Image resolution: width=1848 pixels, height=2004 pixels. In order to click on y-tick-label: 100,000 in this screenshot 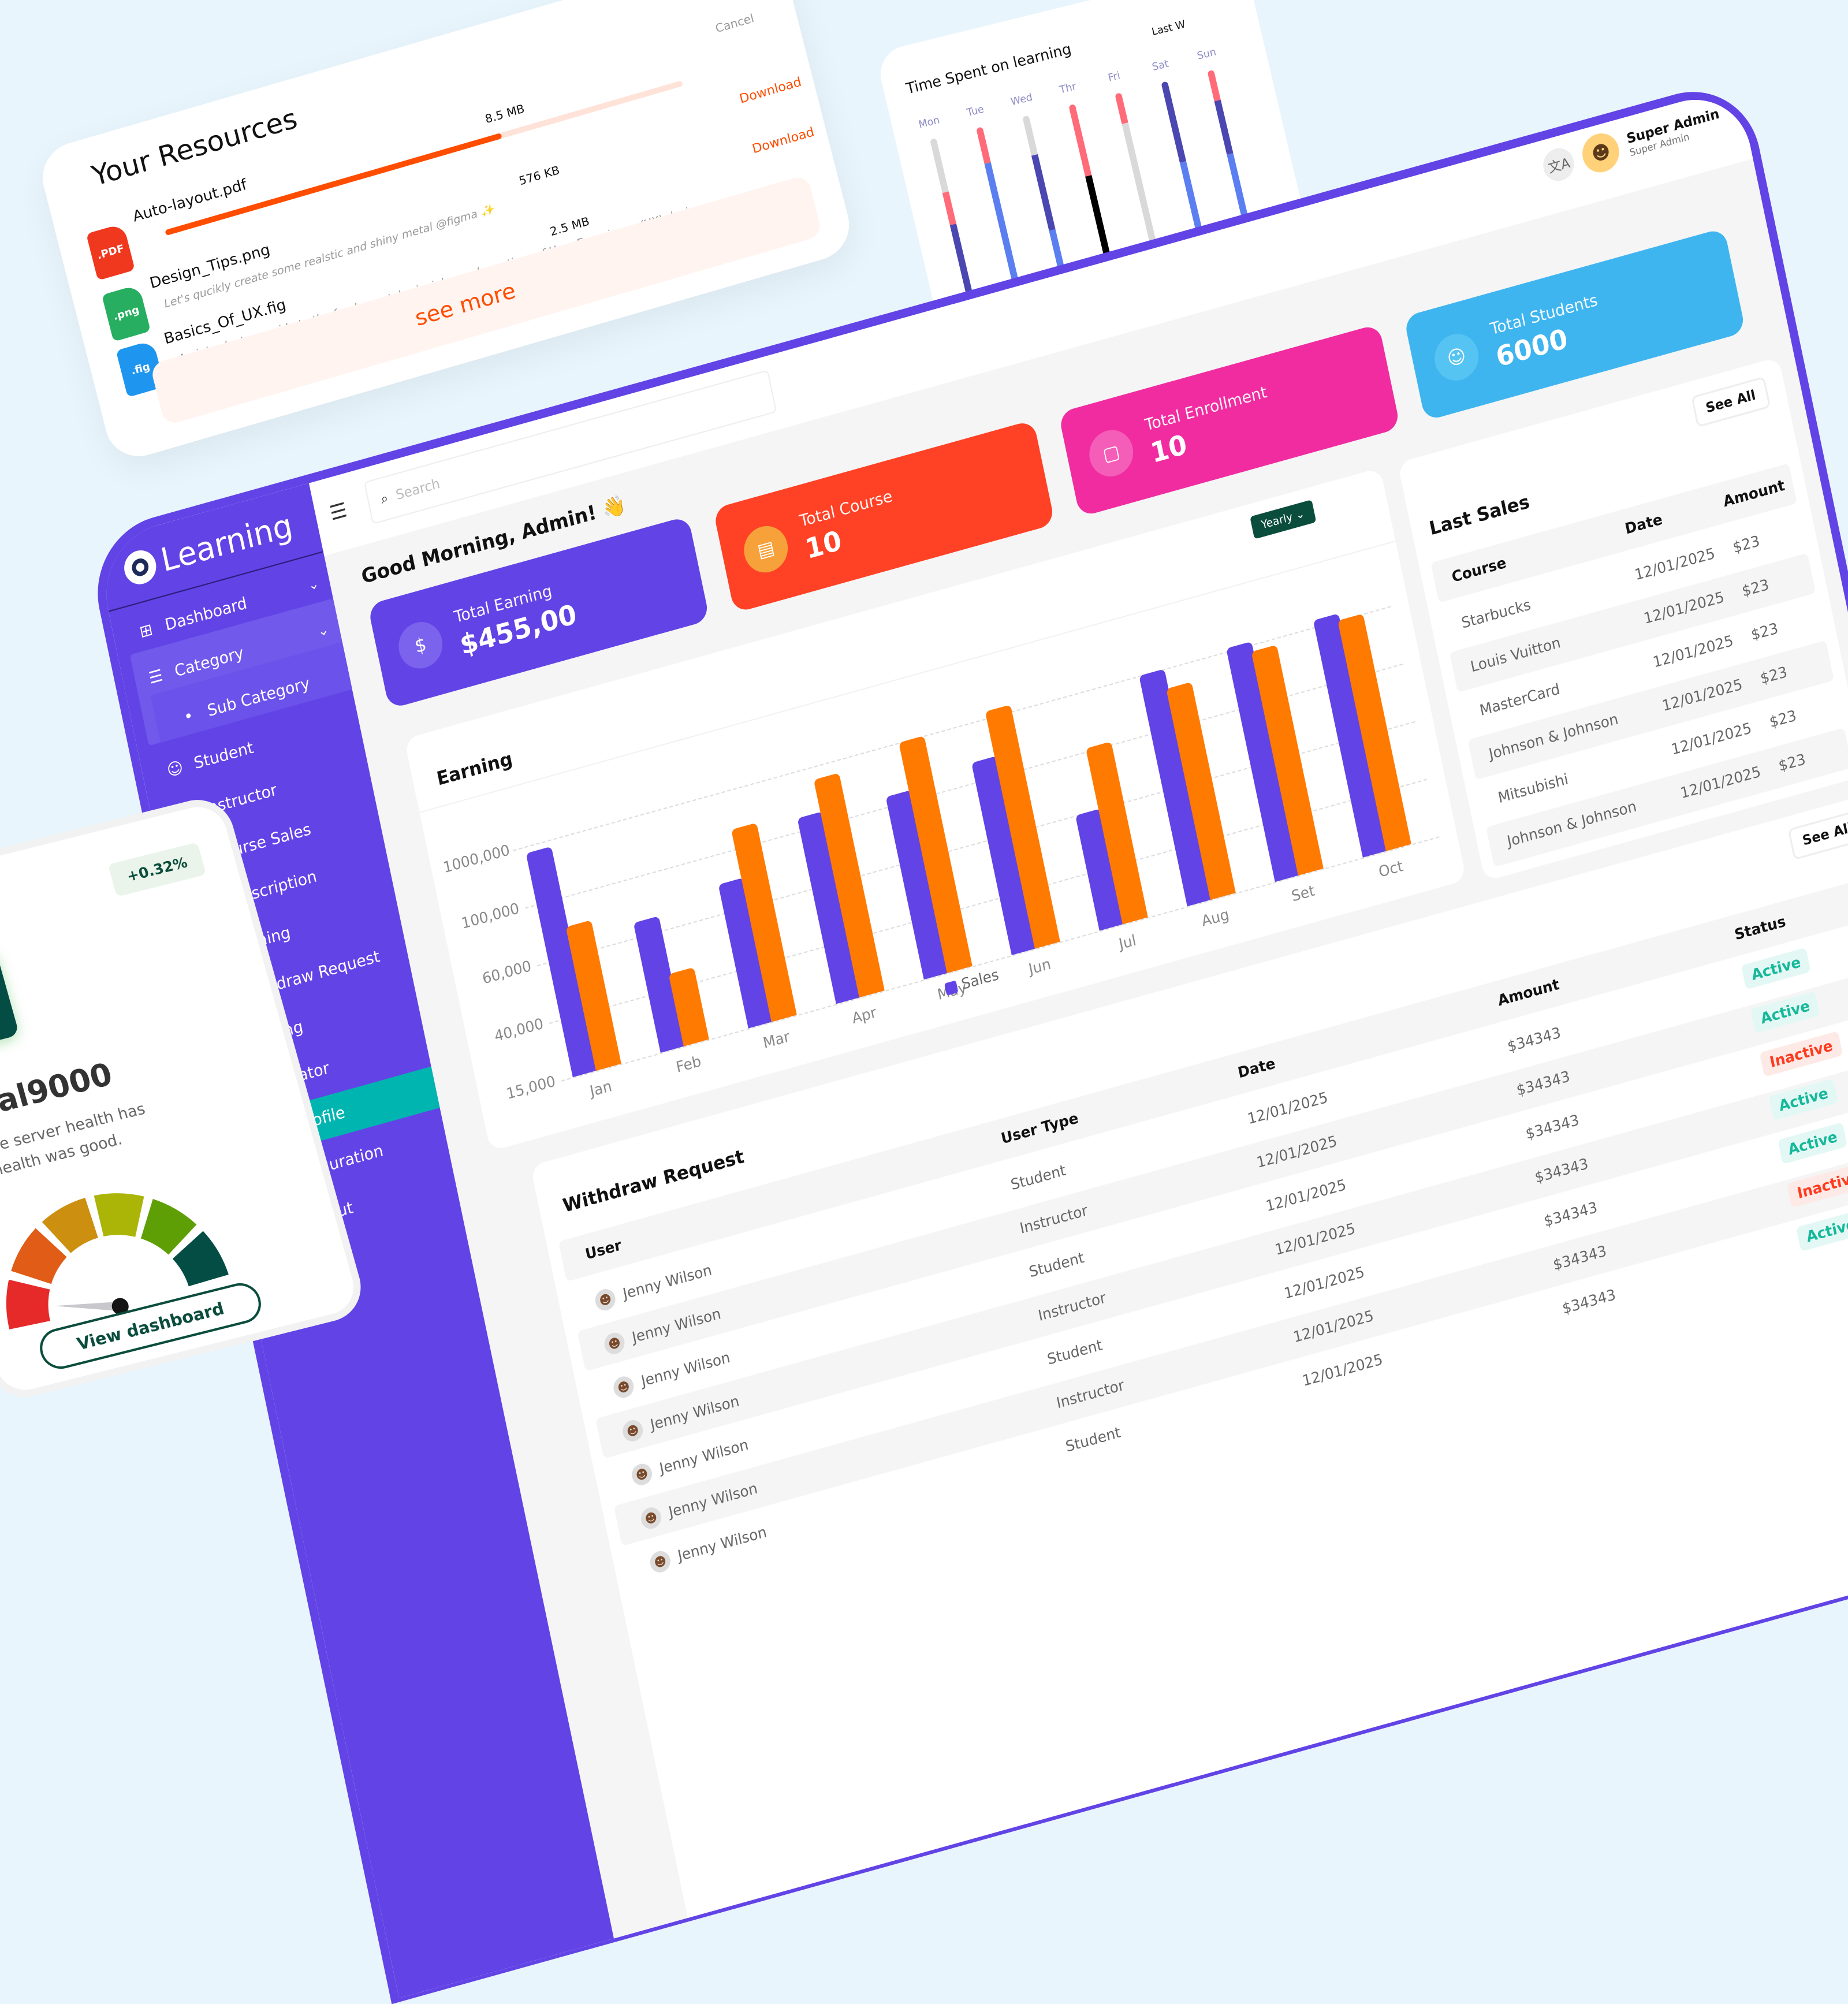, I will do `click(490, 916)`.